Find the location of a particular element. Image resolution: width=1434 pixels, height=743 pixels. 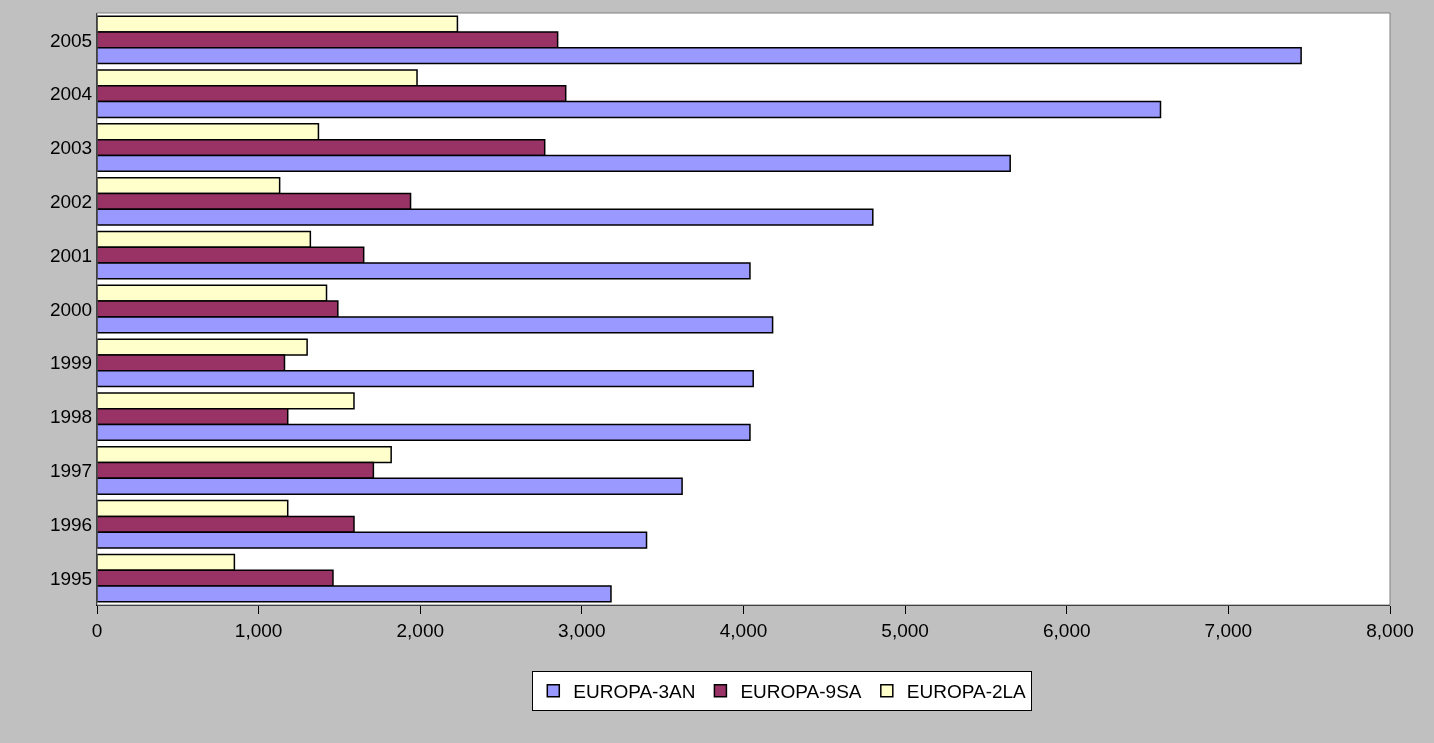

y-tick-label: 2001 is located at coordinates (71, 255).